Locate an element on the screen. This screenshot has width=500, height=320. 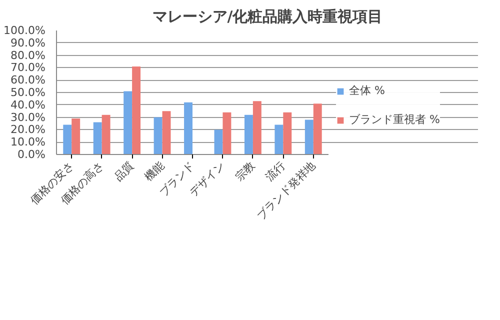
y-tick-label: 60.0% is located at coordinates (28, 80).